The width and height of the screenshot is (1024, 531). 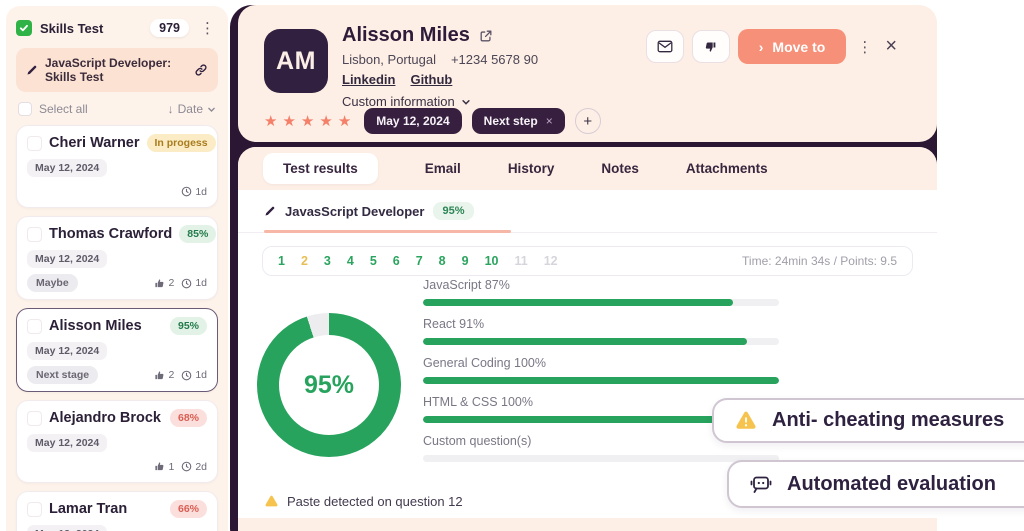 What do you see at coordinates (868, 420) in the screenshot?
I see `anti-cheating-callout: Anti- cheating measures` at bounding box center [868, 420].